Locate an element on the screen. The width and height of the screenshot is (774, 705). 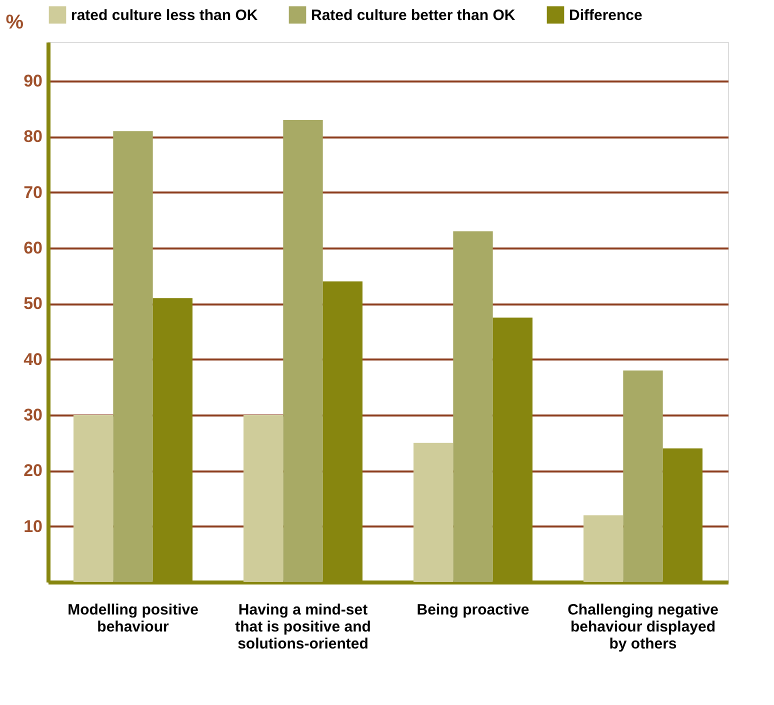
legend-label: Rated culture better than OK is located at coordinates (413, 15).